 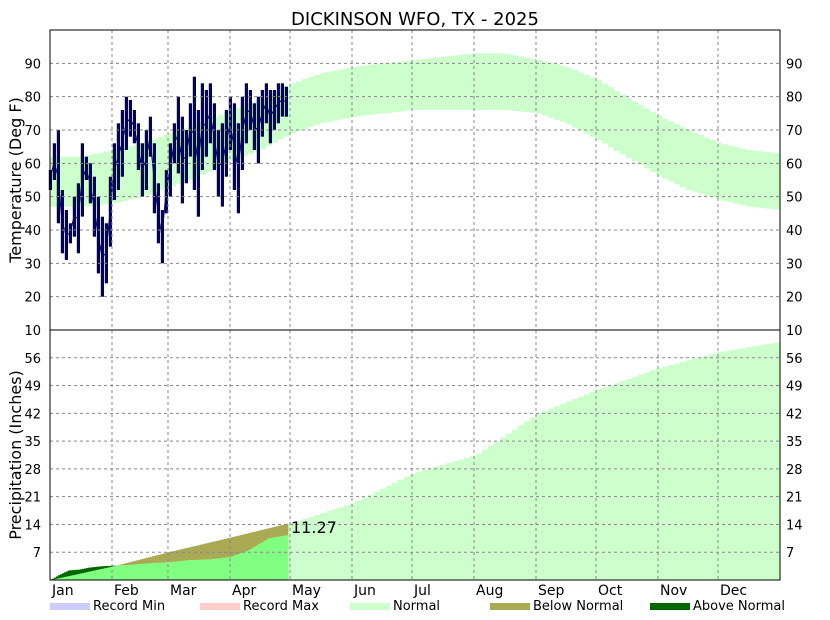 What do you see at coordinates (32, 231) in the screenshot?
I see `temperature-tick-left: 40` at bounding box center [32, 231].